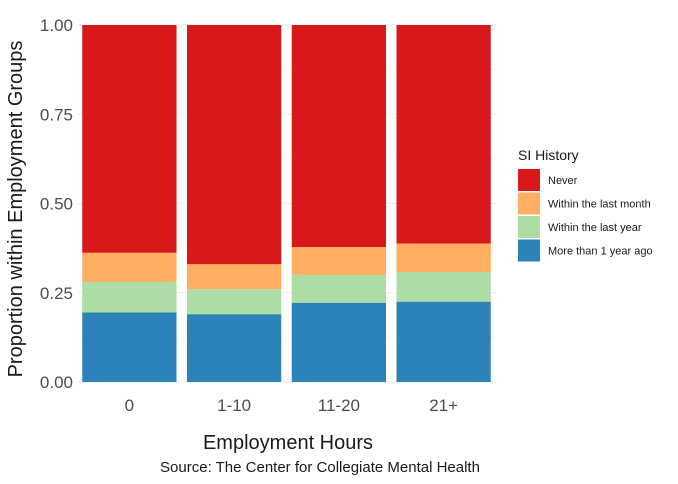 The image size is (678, 484). What do you see at coordinates (595, 228) in the screenshot?
I see `legend-label: Within the last year` at bounding box center [595, 228].